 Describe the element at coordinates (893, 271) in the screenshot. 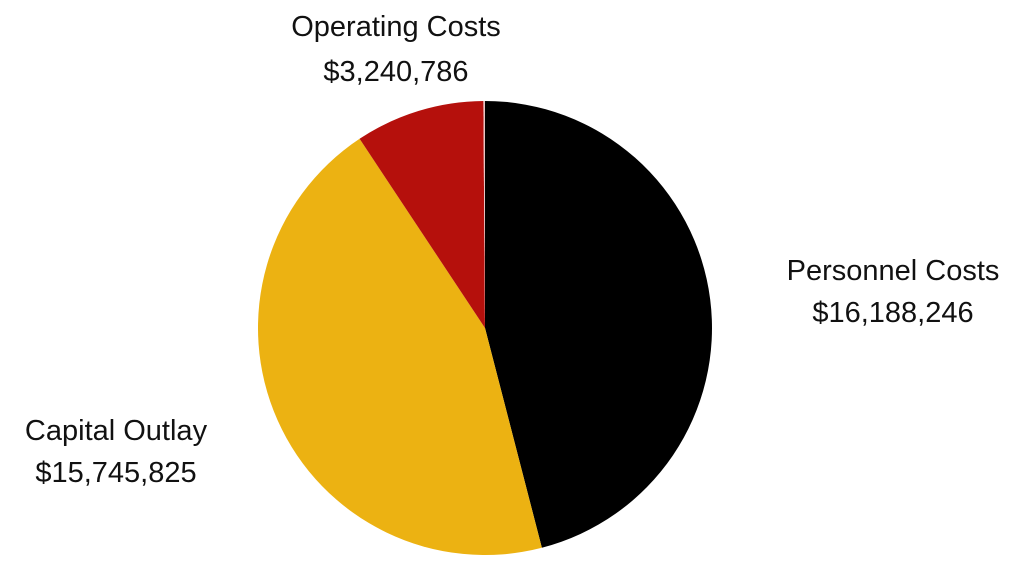

I see `slice-label-personnel-costs: Personnel Costs` at that location.